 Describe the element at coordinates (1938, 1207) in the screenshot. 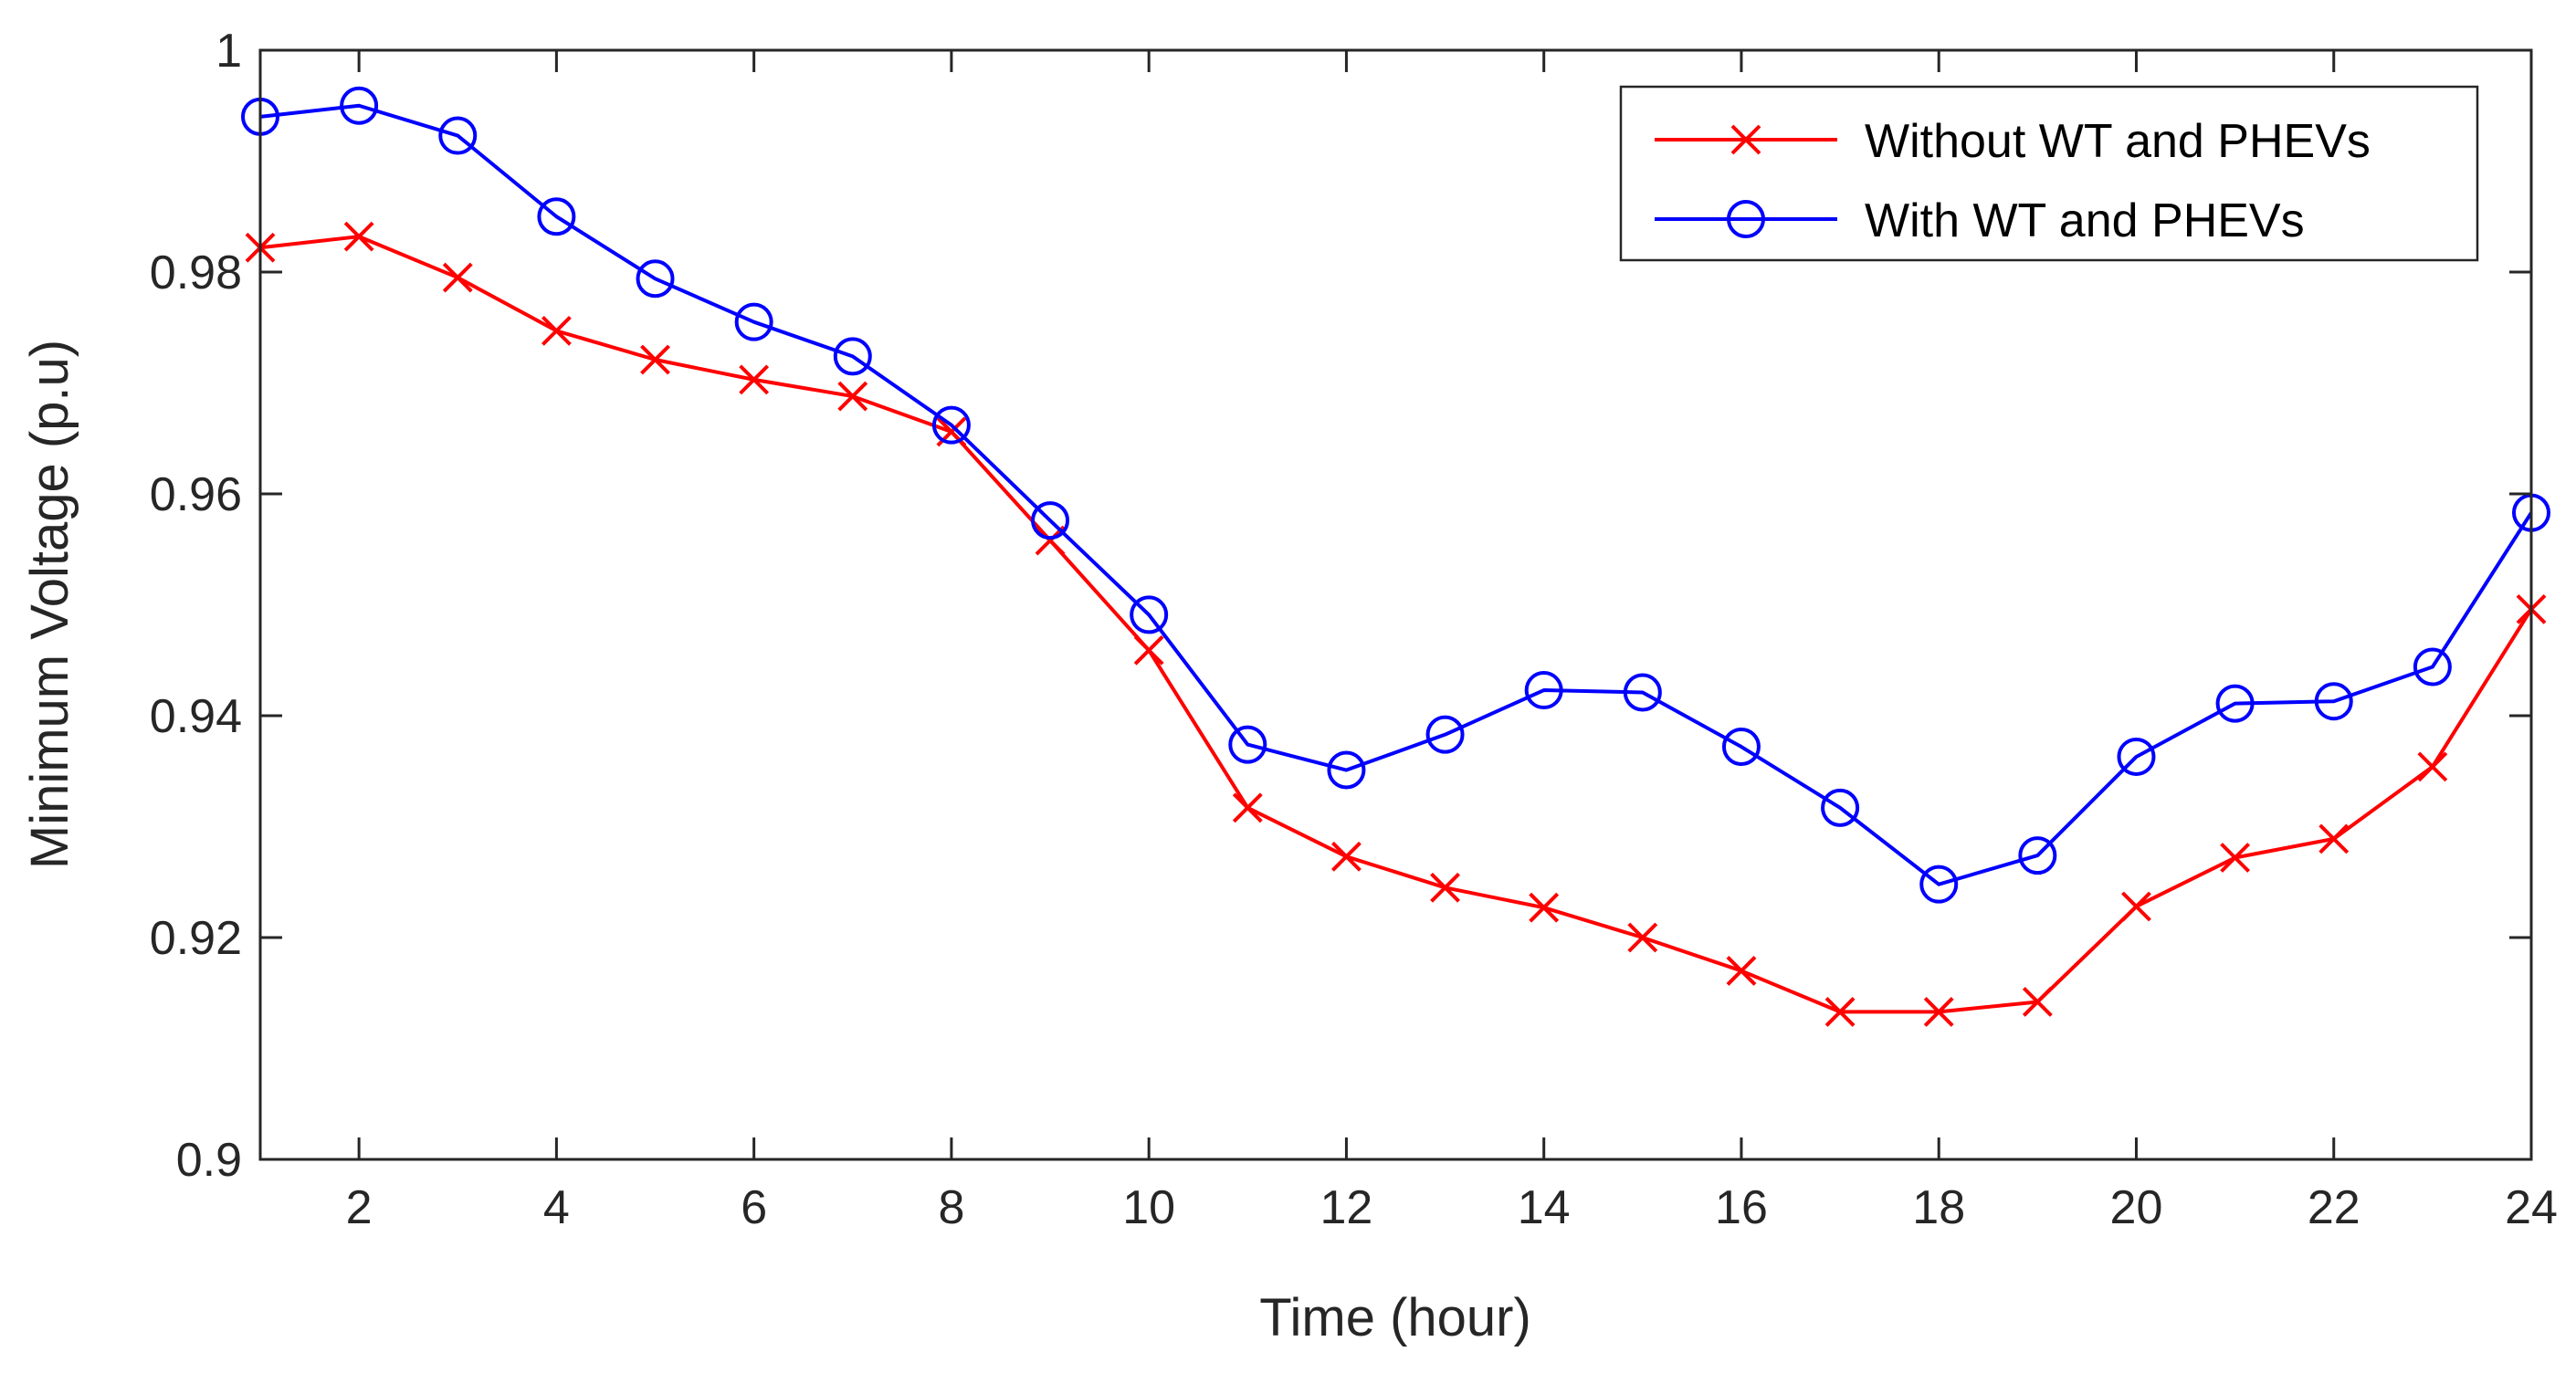

I see `x-tick-label: 18` at that location.